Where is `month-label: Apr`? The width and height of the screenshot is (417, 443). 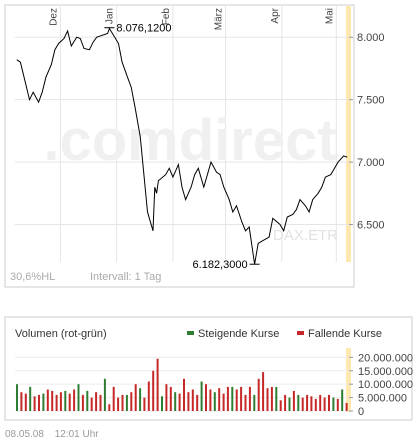
month-label: Apr is located at coordinates (275, 15).